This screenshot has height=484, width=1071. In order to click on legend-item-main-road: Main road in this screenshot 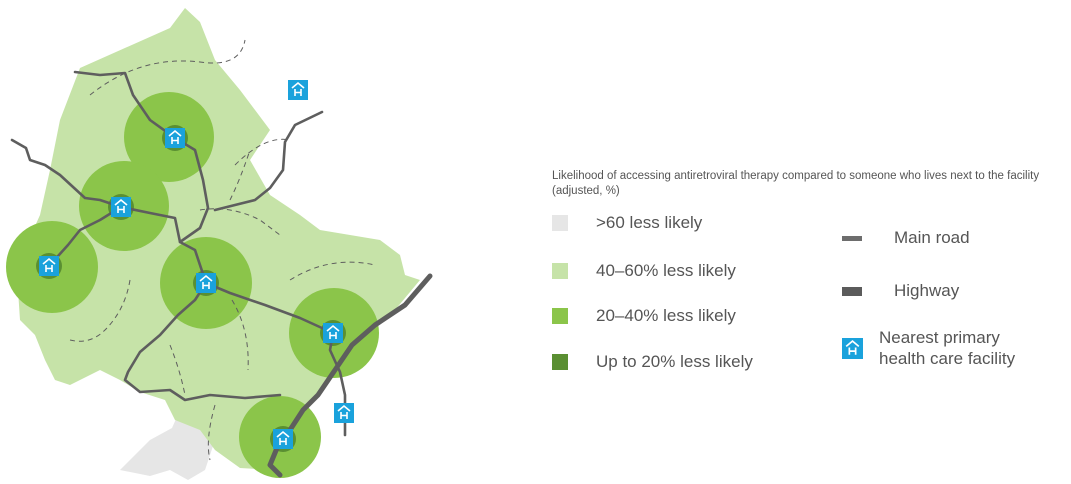, I will do `click(906, 238)`.